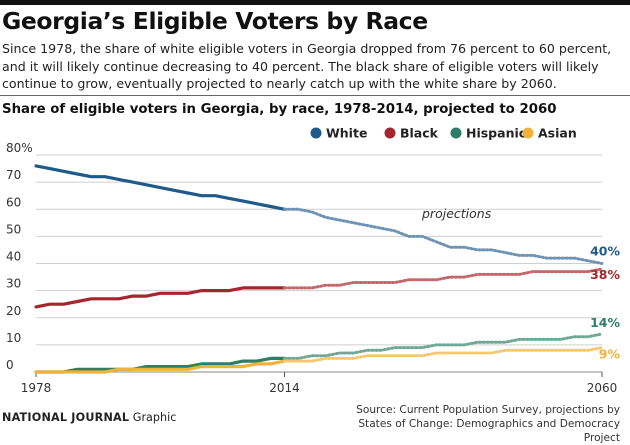 The image size is (630, 445). What do you see at coordinates (13, 175) in the screenshot?
I see `y-tick-label: 70` at bounding box center [13, 175].